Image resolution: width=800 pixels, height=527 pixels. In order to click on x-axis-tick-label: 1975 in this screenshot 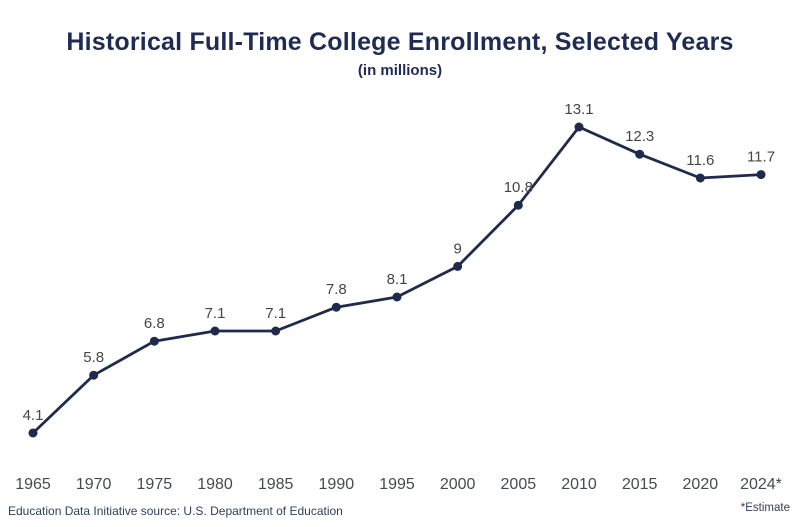, I will do `click(155, 484)`.